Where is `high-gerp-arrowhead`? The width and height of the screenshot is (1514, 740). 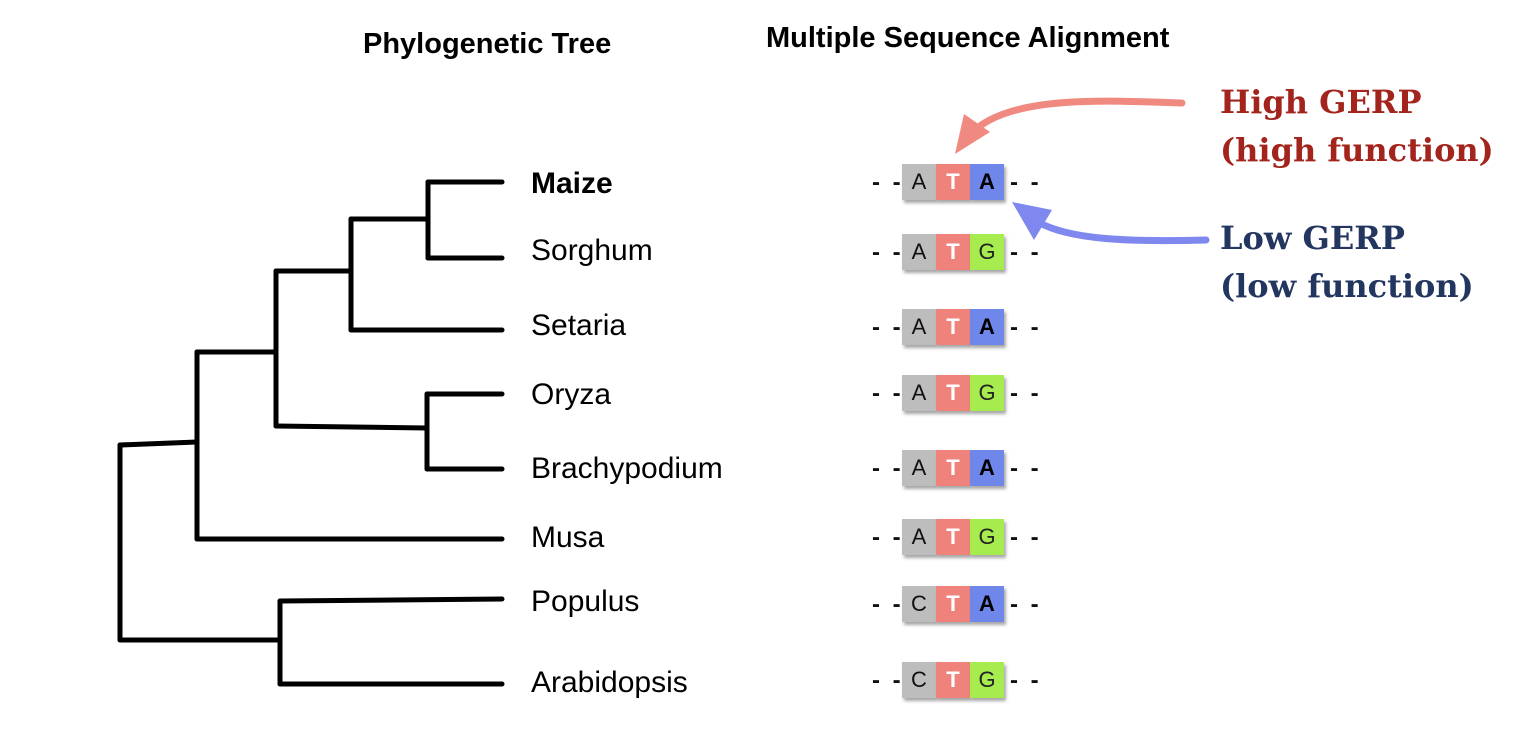
high-gerp-arrowhead is located at coordinates (972, 134).